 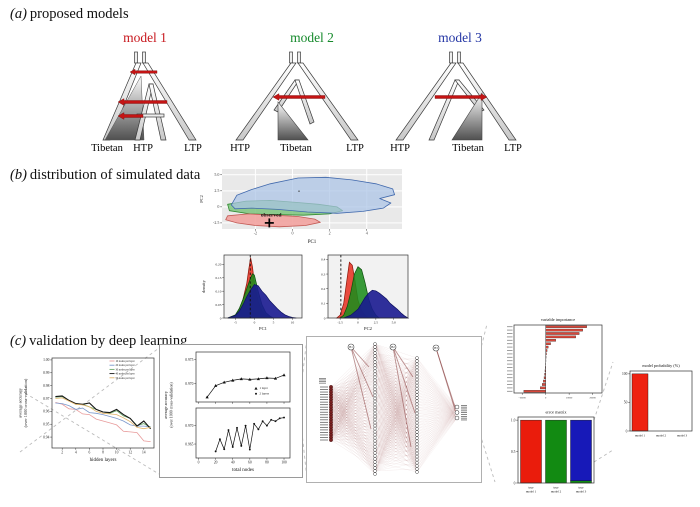 I want to click on svg-text: total nodes, so click(x=243, y=470).